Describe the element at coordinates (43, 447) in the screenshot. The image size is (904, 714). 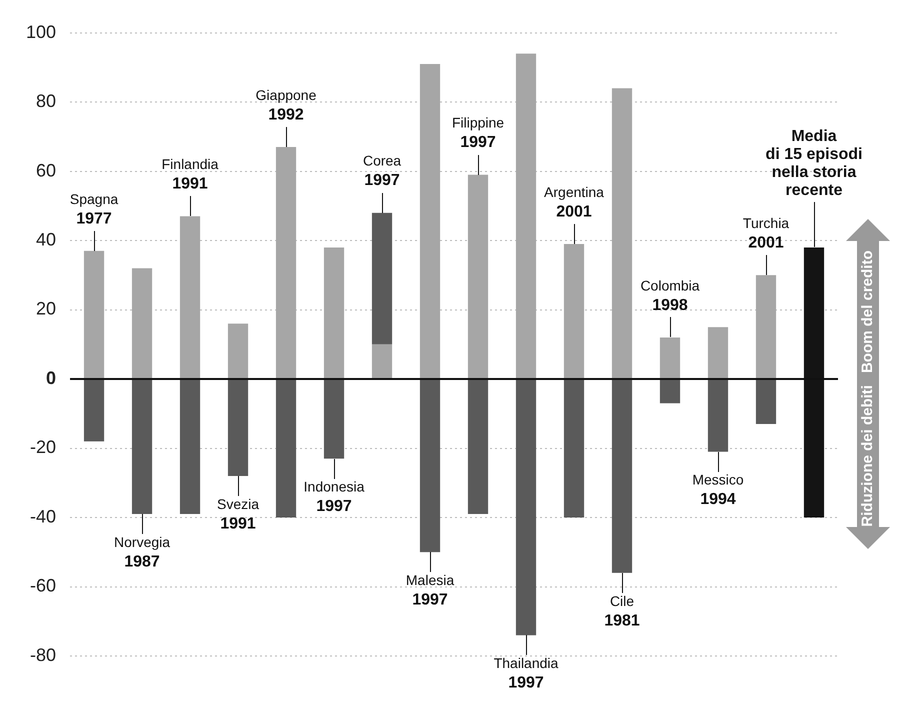
I see `y-tick-label: -20` at that location.